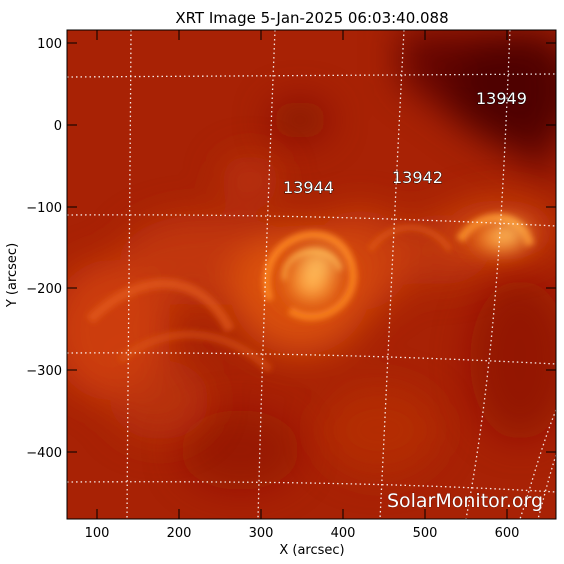  I want to click on x-tick-labels: 100 200 300 400 500 600, so click(302, 533).